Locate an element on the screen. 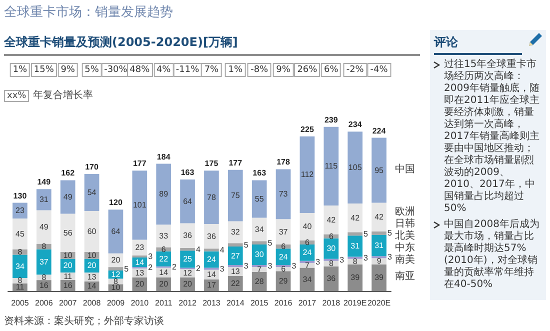 The height and width of the screenshot is (331, 550). text: 26% is located at coordinates (307, 70).